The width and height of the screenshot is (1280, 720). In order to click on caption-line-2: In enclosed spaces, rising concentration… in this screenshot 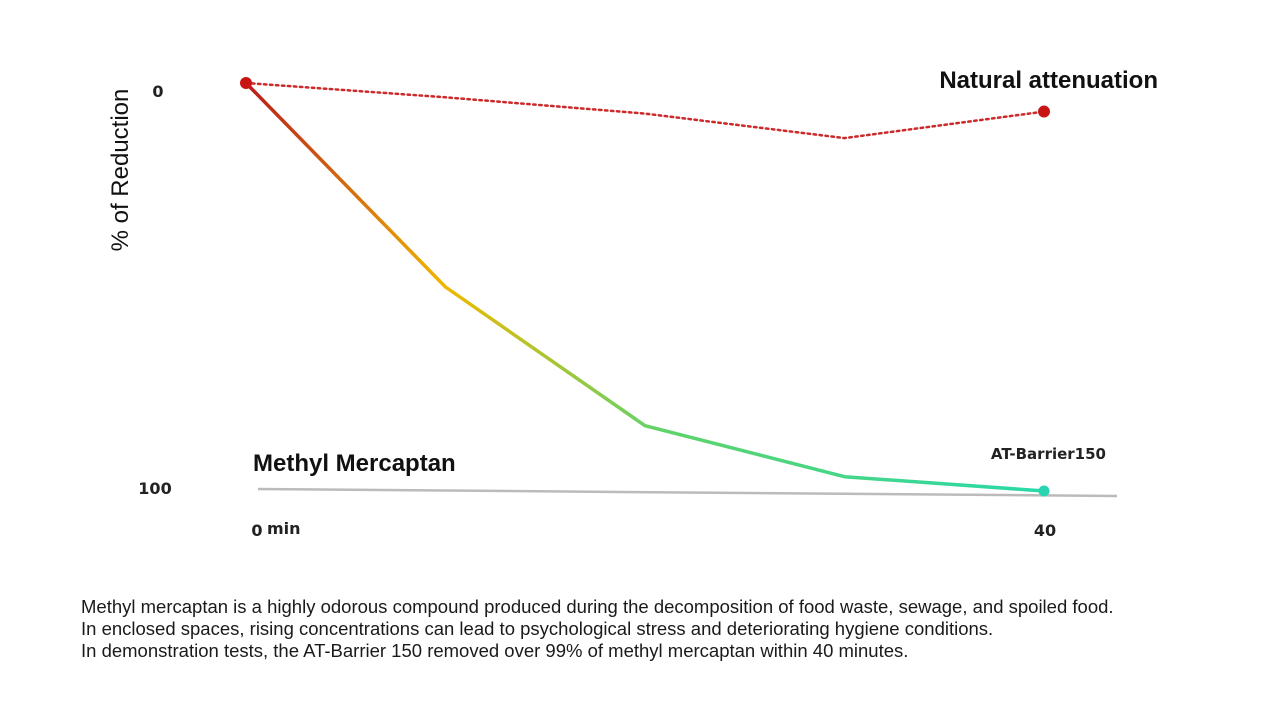, I will do `click(537, 628)`.